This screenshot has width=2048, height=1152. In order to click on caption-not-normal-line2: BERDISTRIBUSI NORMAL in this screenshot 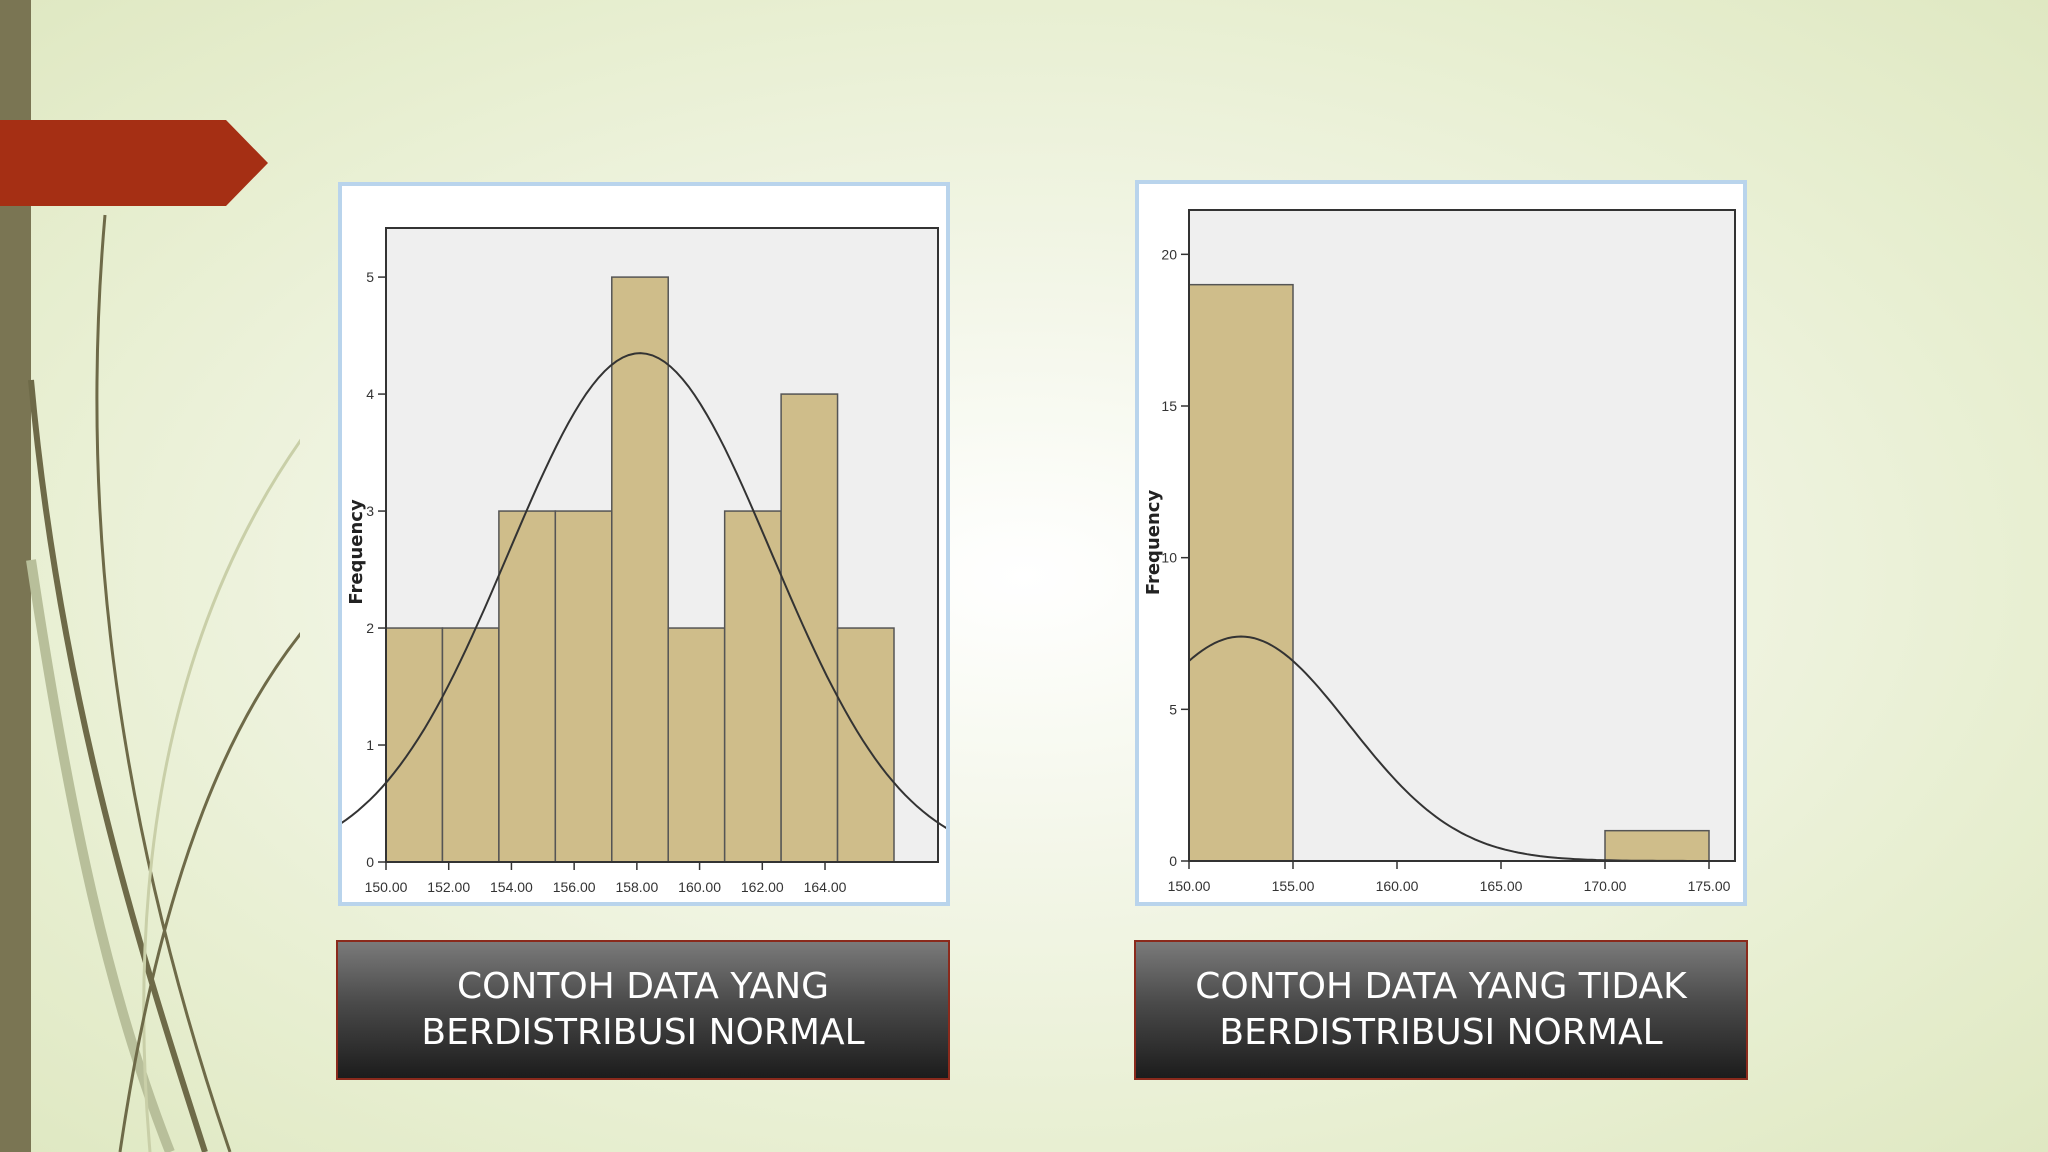, I will do `click(1441, 1032)`.